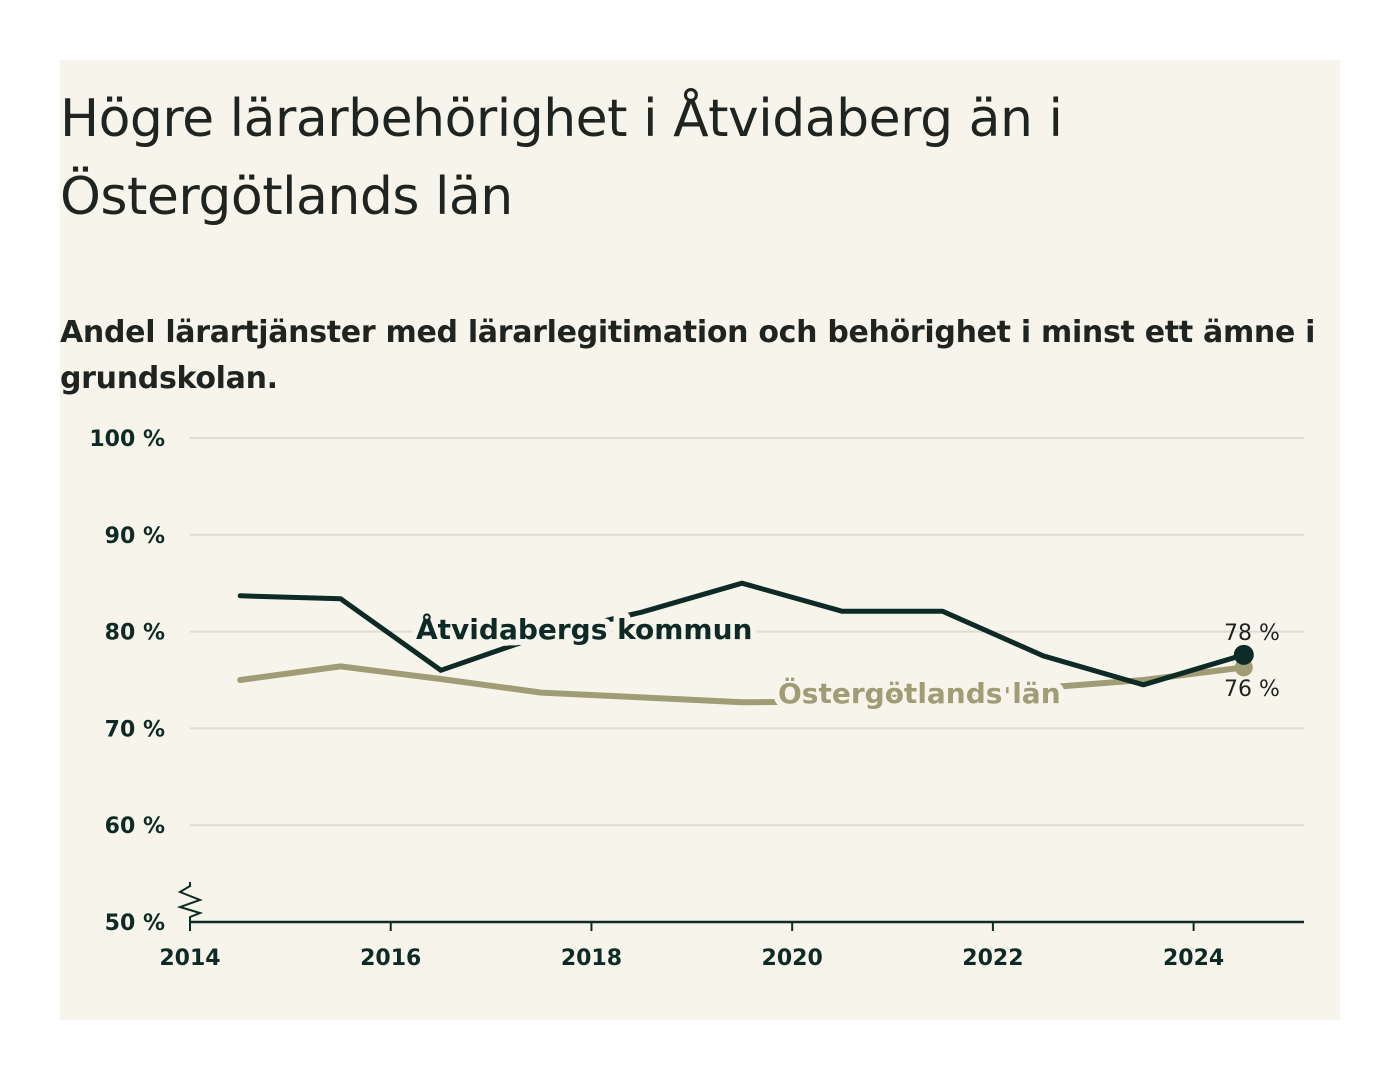  Describe the element at coordinates (189, 958) in the screenshot. I see `x-tick-label: 2014` at that location.